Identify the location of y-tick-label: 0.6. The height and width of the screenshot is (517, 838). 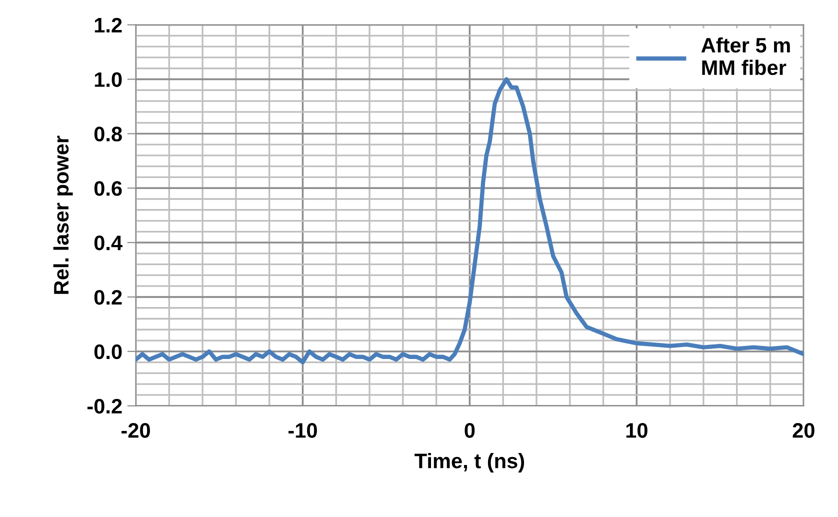
(108, 188).